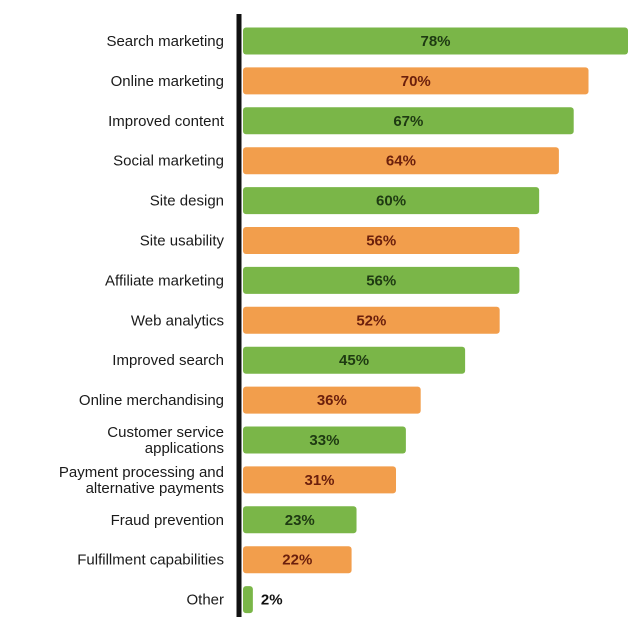  I want to click on category-label-0: Search marketing, so click(165, 41).